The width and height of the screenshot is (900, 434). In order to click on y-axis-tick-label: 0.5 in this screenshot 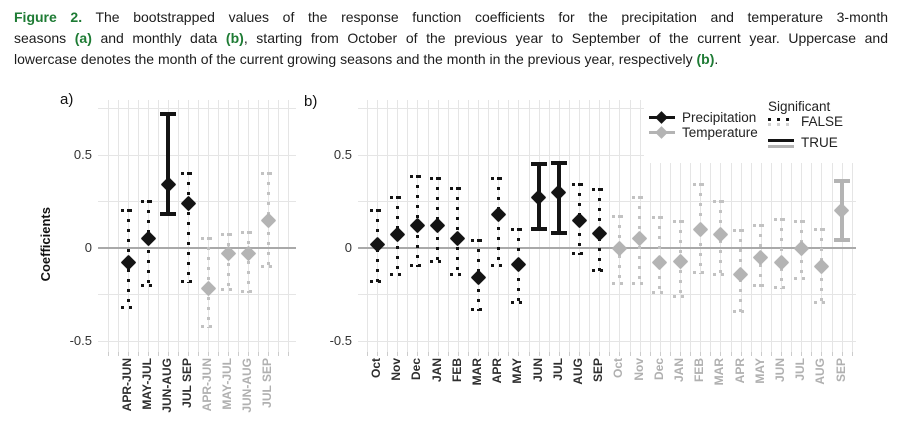, I will do `click(342, 154)`.